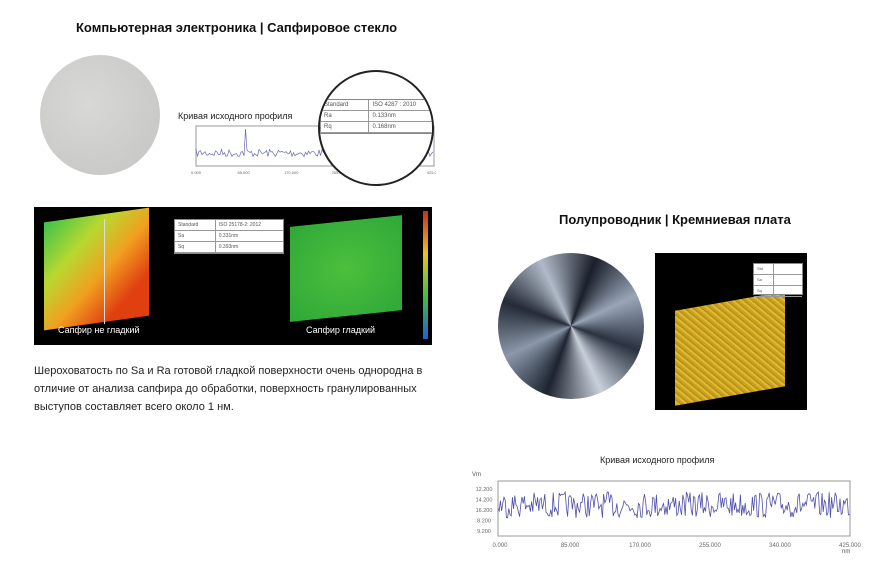 The width and height of the screenshot is (888, 562). What do you see at coordinates (346, 268) in the screenshot?
I see `polished-surface-image` at bounding box center [346, 268].